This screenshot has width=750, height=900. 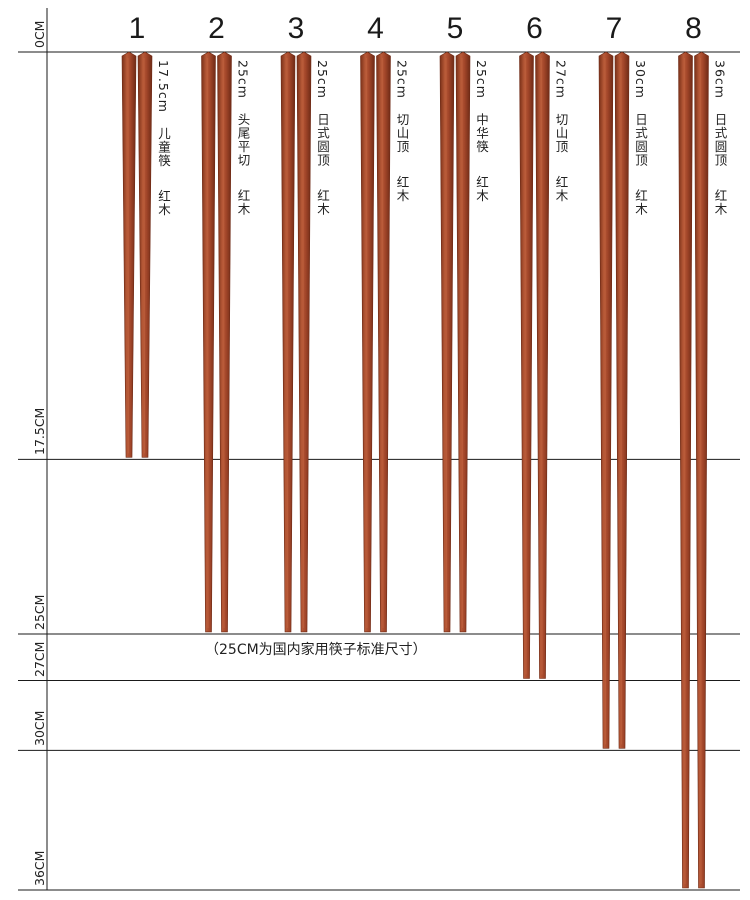 I want to click on chopstick-size: 36cm, so click(x=720, y=79).